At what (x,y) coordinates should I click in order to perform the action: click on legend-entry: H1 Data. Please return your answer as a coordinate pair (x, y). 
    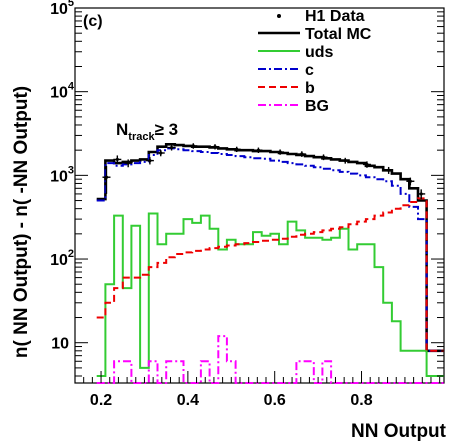
    Looking at the image, I should click on (321, 16).